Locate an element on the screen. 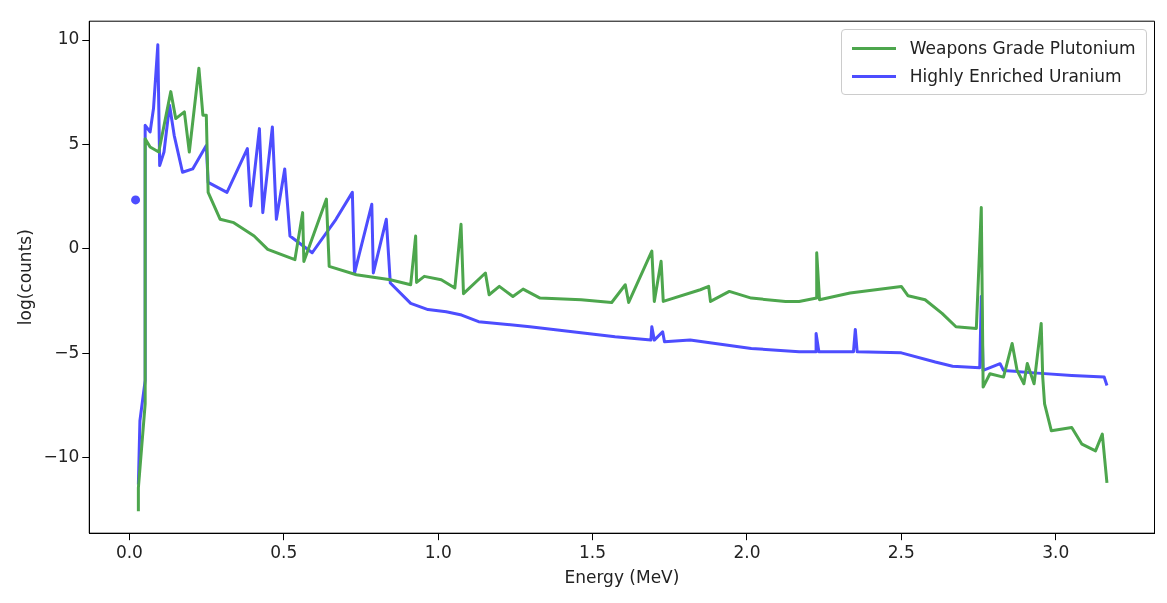 The height and width of the screenshot is (603, 1167). y-tick-label: 0 is located at coordinates (74, 247).